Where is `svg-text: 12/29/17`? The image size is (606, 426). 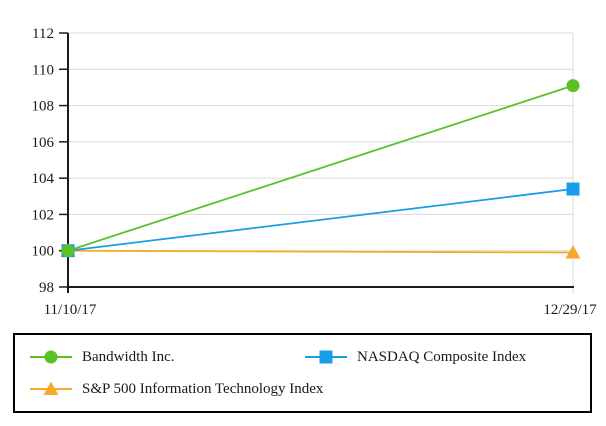
svg-text: 12/29/17 is located at coordinates (570, 310).